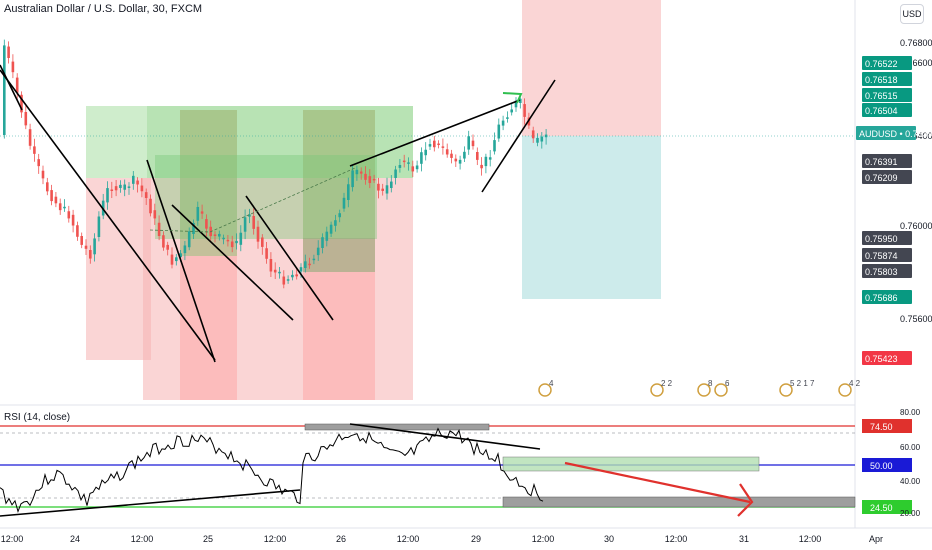  What do you see at coordinates (881, 162) in the screenshot?
I see `price-label: 0.76391` at bounding box center [881, 162].